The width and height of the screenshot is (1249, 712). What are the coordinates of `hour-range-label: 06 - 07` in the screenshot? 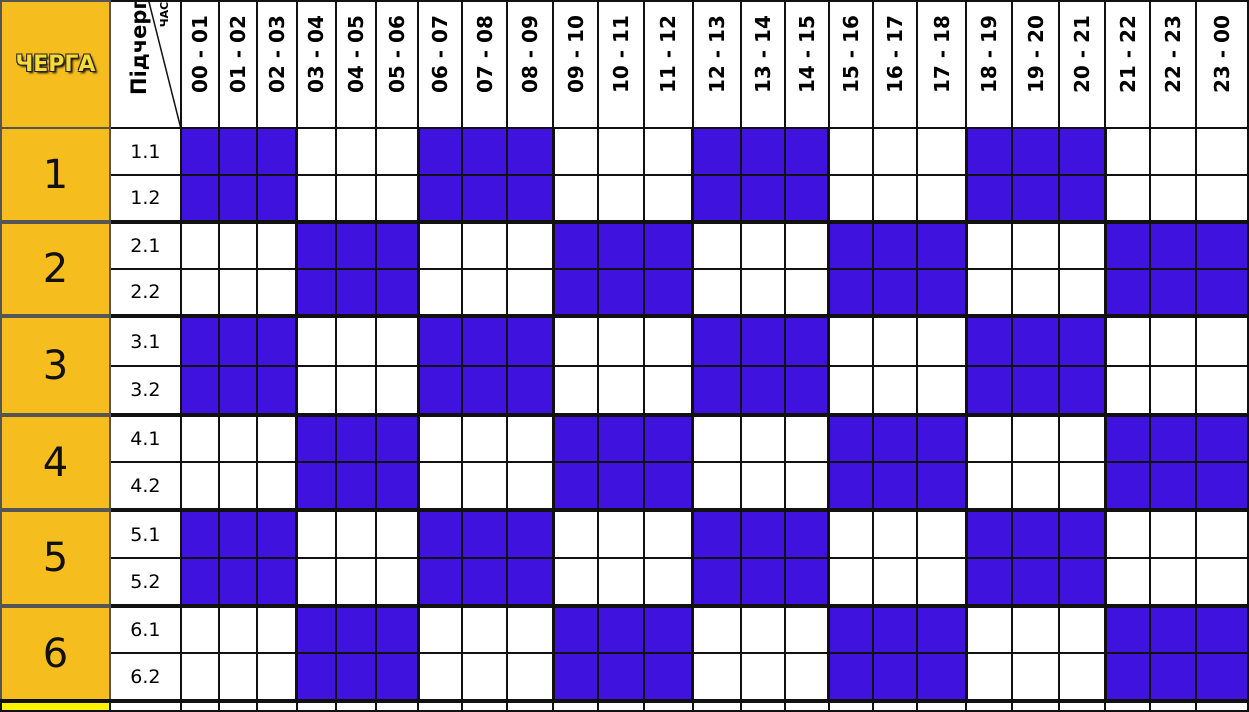 It's located at (440, 54).